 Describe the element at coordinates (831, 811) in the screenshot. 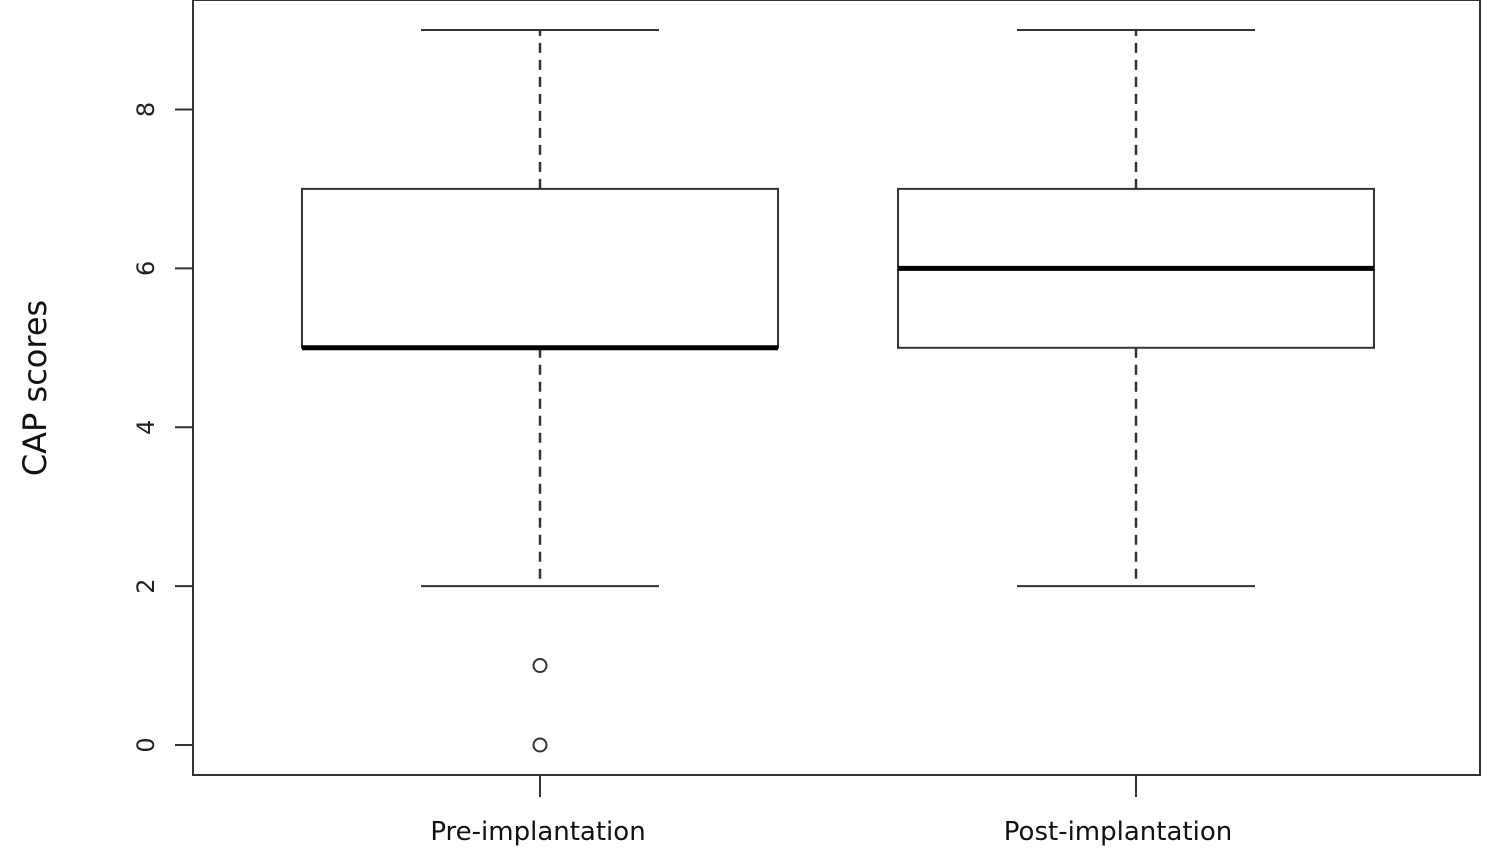

I see `x-axis: Pre-implantation Post-implantation` at that location.